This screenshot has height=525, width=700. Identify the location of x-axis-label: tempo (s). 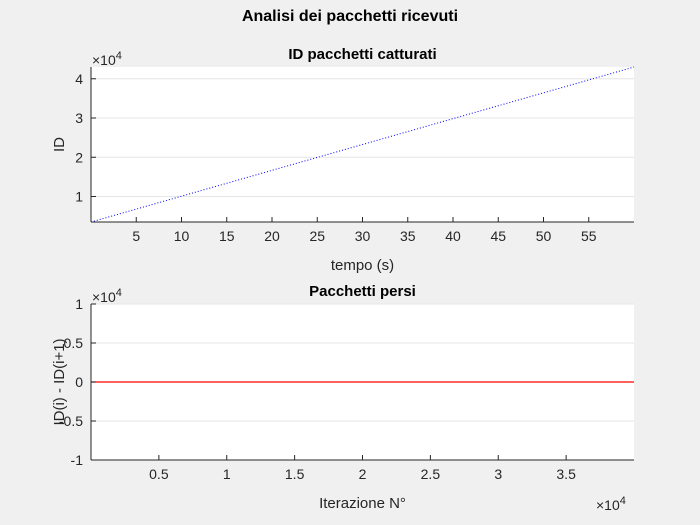
(362, 265).